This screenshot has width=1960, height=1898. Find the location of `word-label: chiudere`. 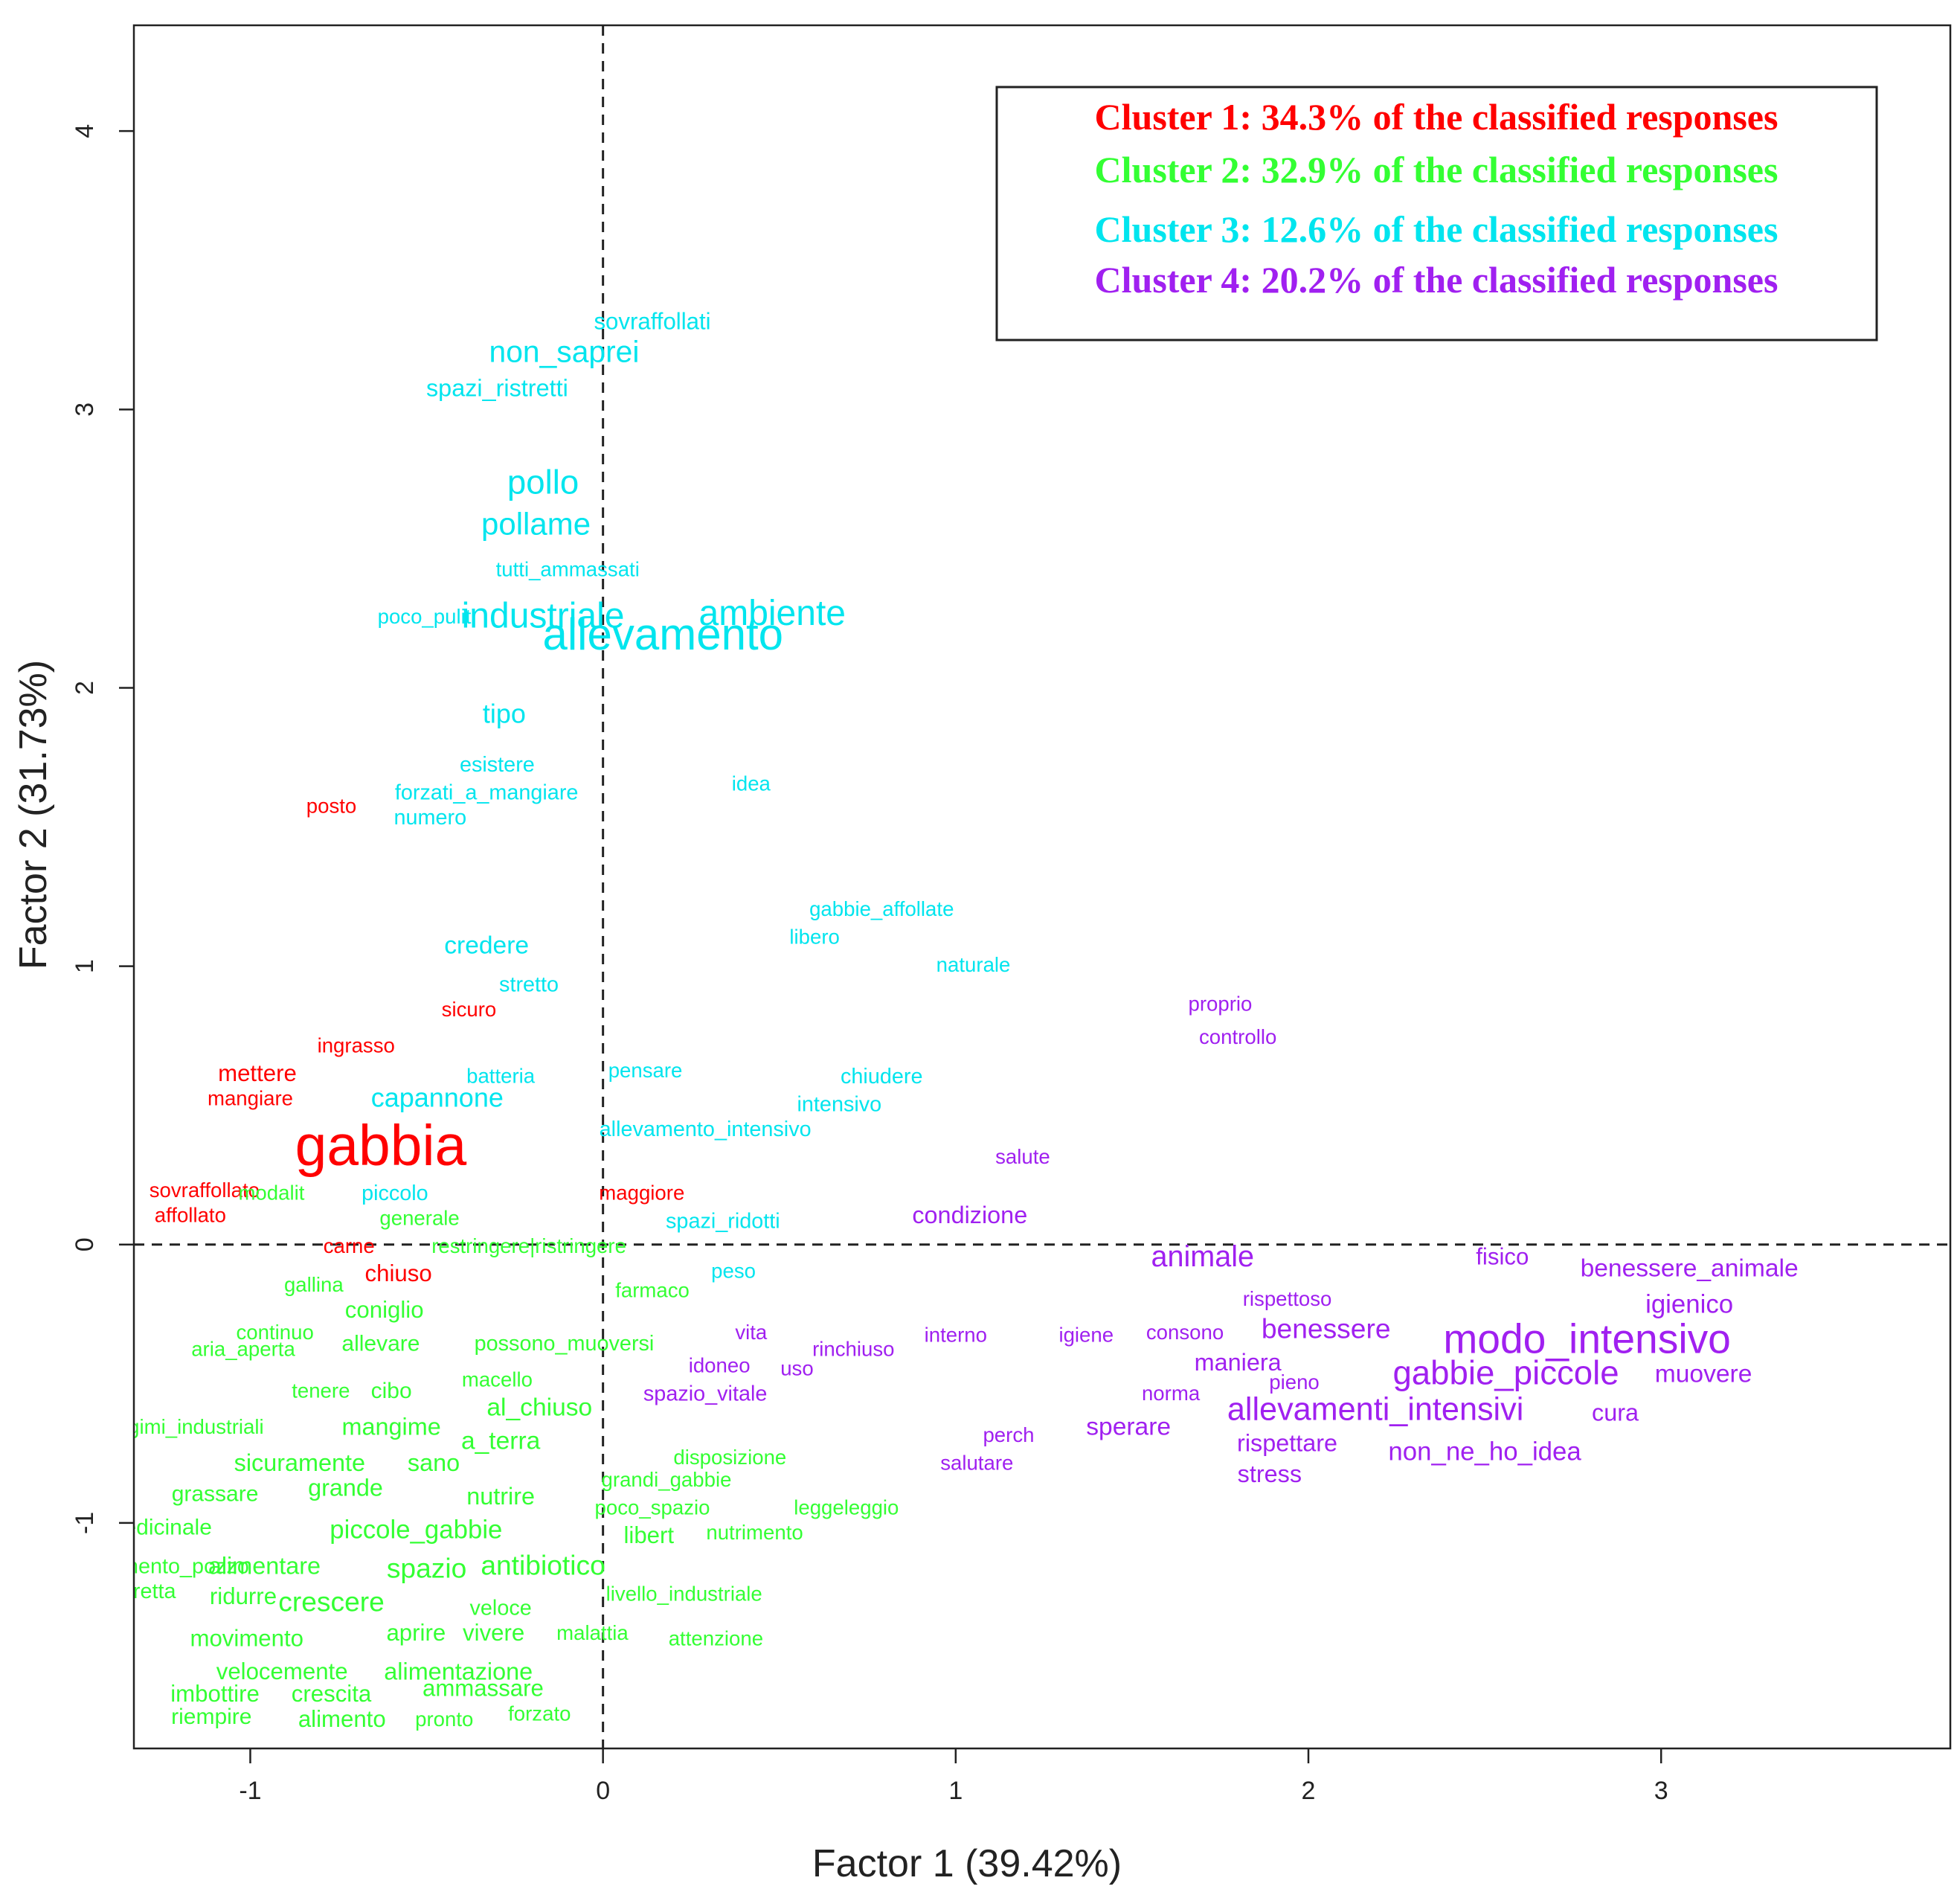

word-label: chiudere is located at coordinates (882, 1077).